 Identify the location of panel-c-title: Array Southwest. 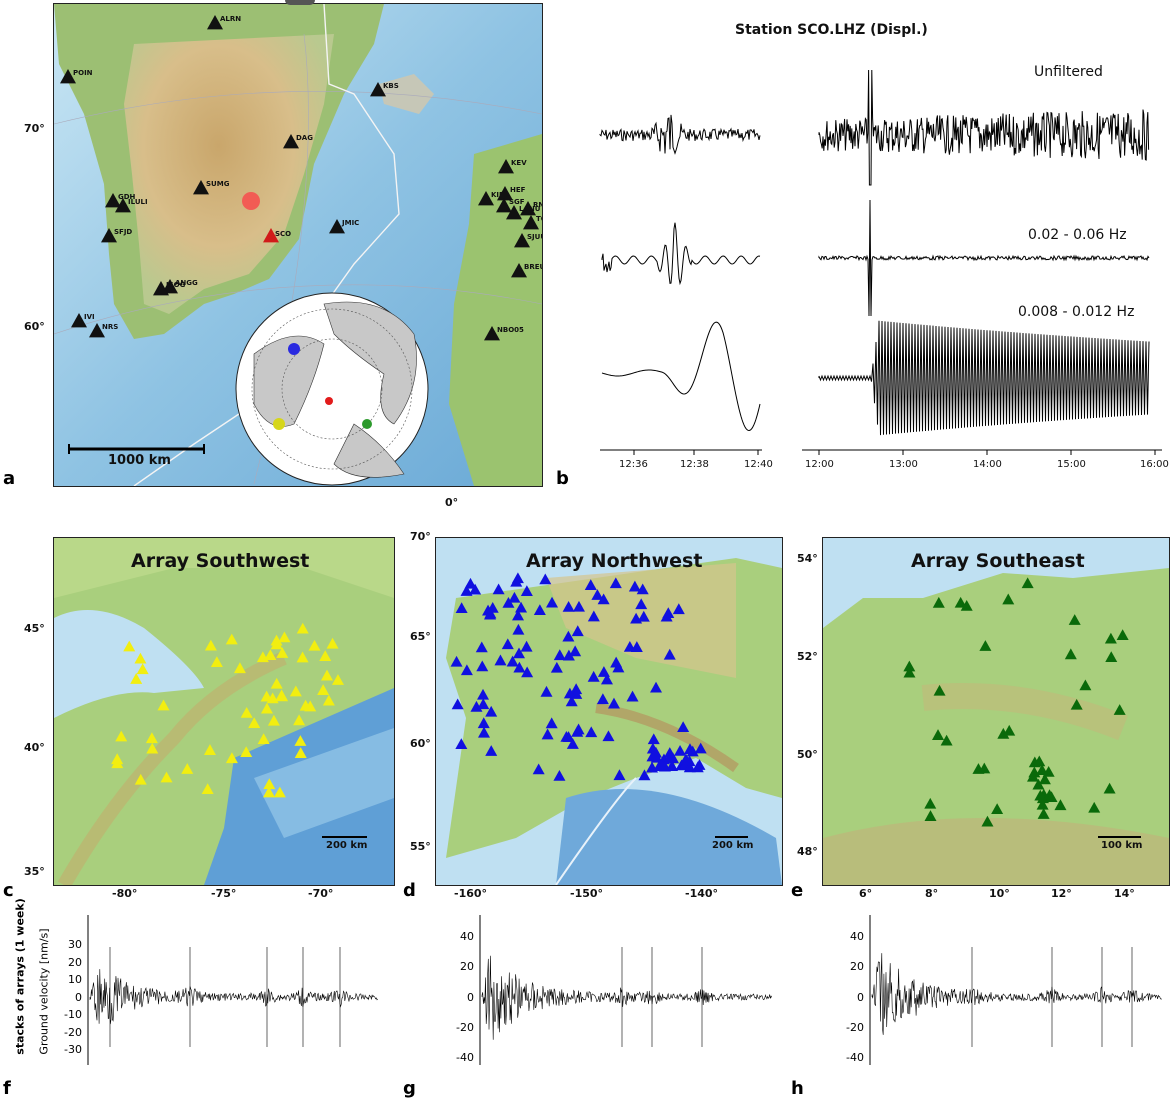
(220, 561).